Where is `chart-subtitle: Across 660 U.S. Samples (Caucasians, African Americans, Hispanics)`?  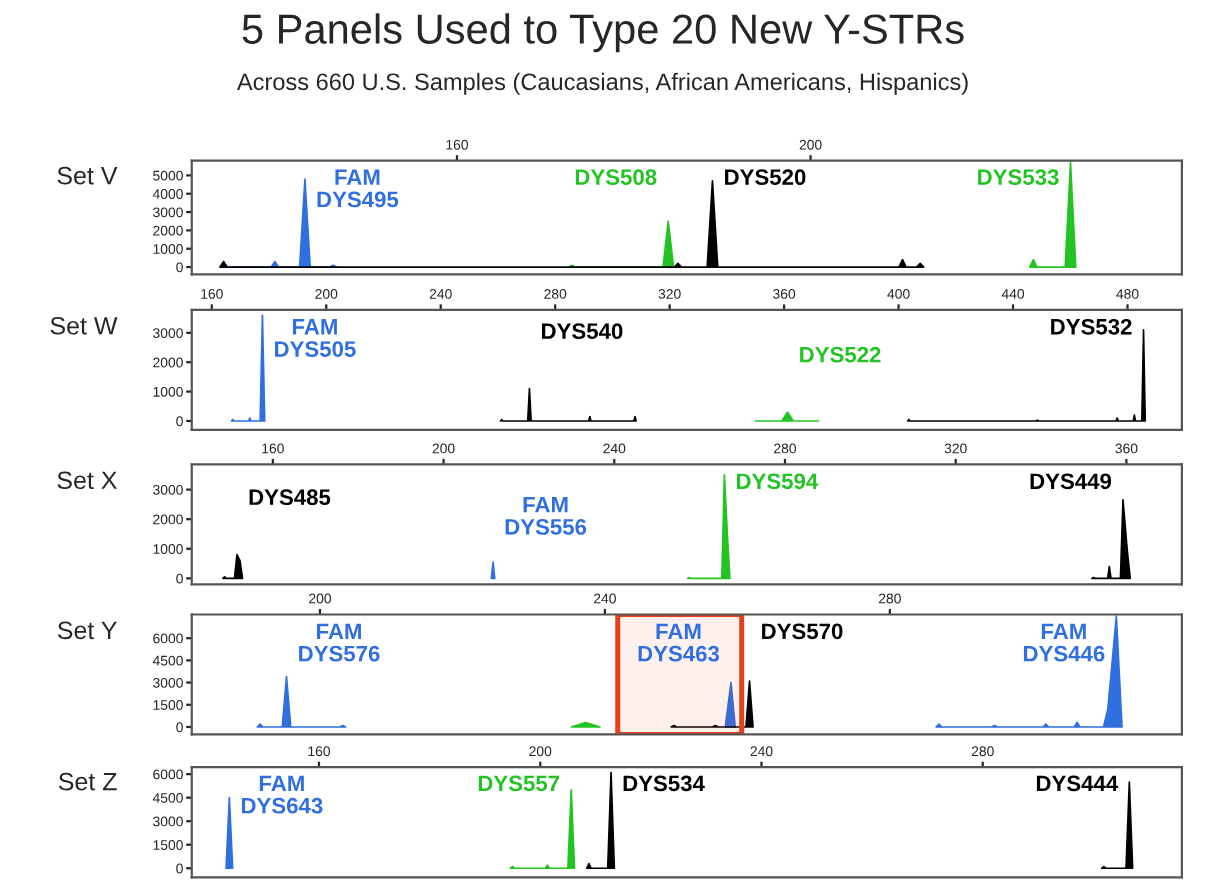
chart-subtitle: Across 660 U.S. Samples (Caucasians, African Americans, Hispanics) is located at coordinates (602, 83).